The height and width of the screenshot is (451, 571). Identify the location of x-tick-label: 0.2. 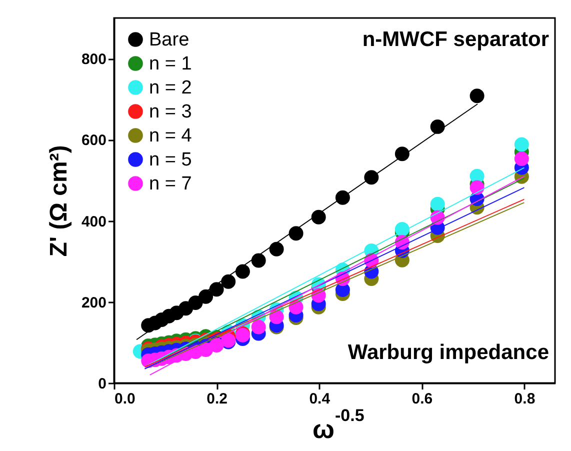
(217, 399).